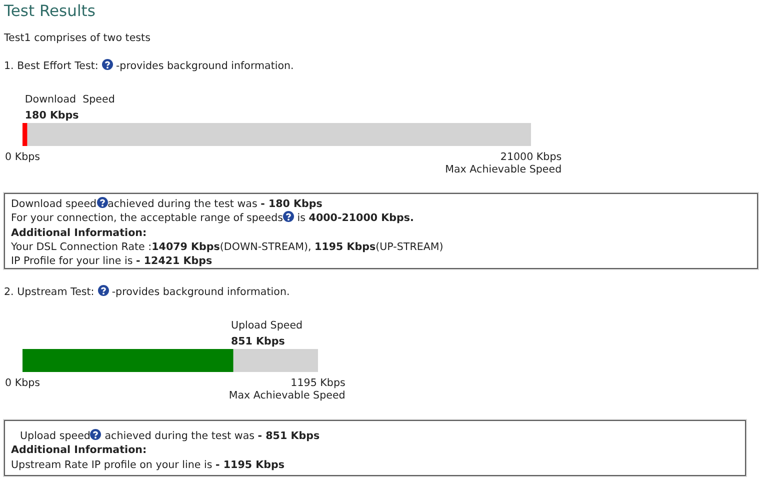 The height and width of the screenshot is (481, 759). What do you see at coordinates (250, 464) in the screenshot?
I see `text: - 1195 Kbps` at bounding box center [250, 464].